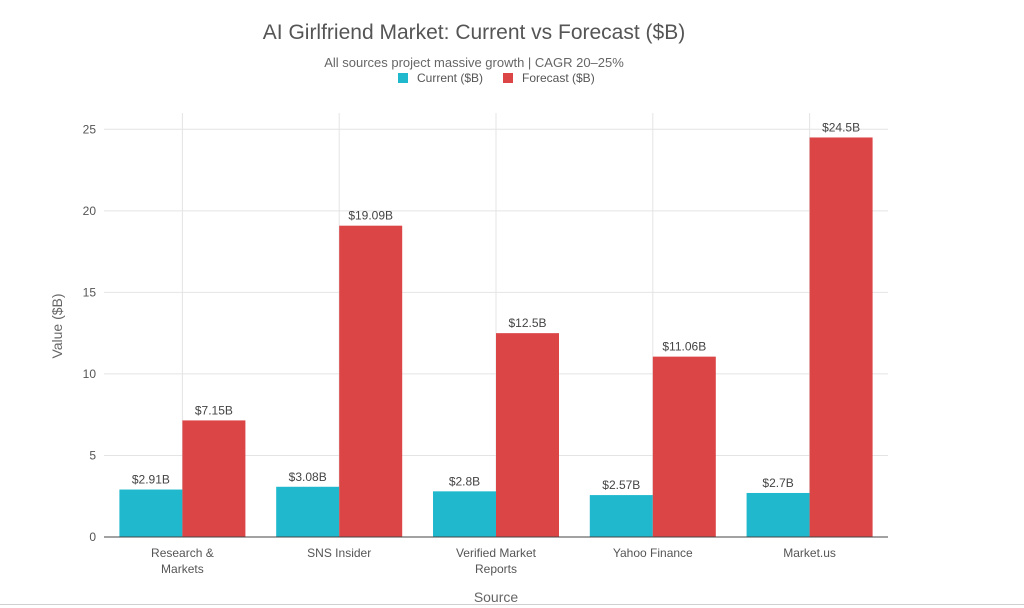  What do you see at coordinates (182, 553) in the screenshot?
I see `x-tick-label: Research &` at bounding box center [182, 553].